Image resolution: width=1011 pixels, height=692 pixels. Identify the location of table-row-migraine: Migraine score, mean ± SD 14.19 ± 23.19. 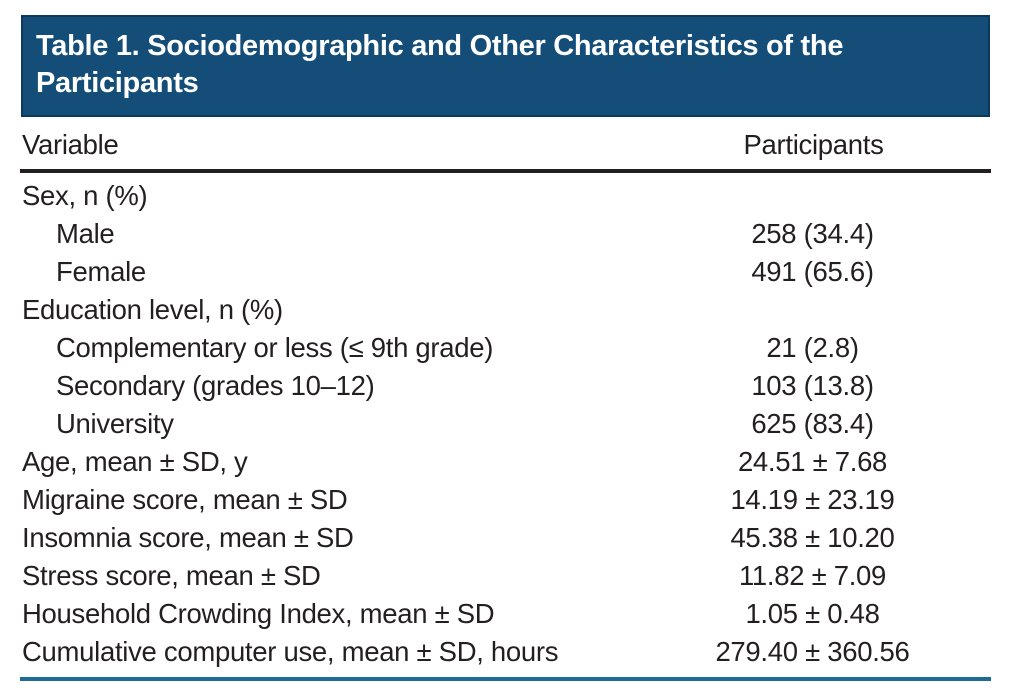
(505, 500).